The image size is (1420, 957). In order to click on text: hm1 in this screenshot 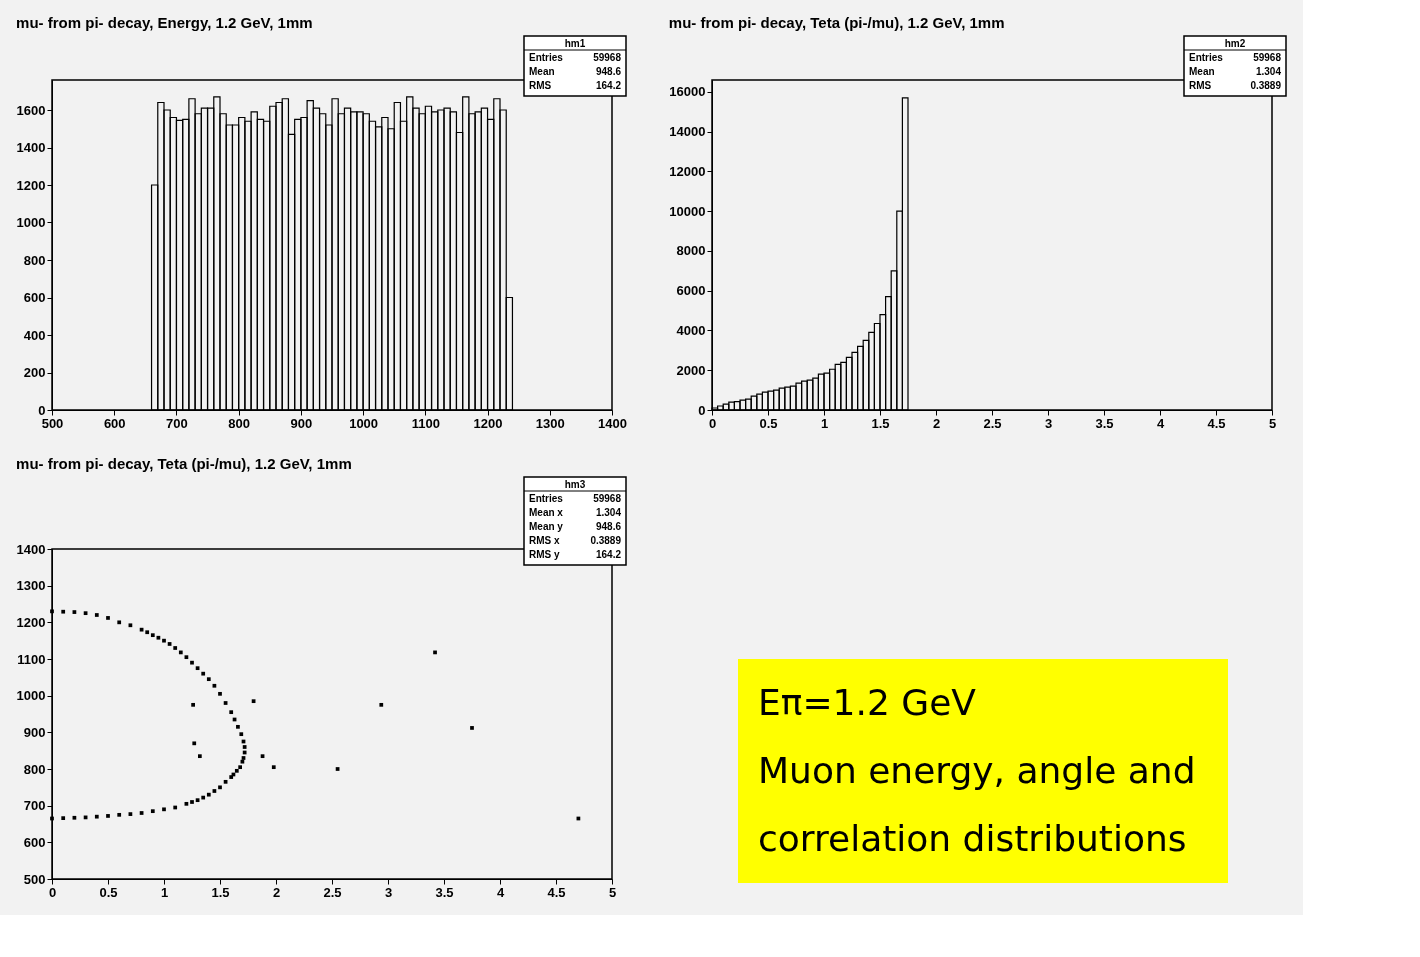, I will do `click(575, 43)`.